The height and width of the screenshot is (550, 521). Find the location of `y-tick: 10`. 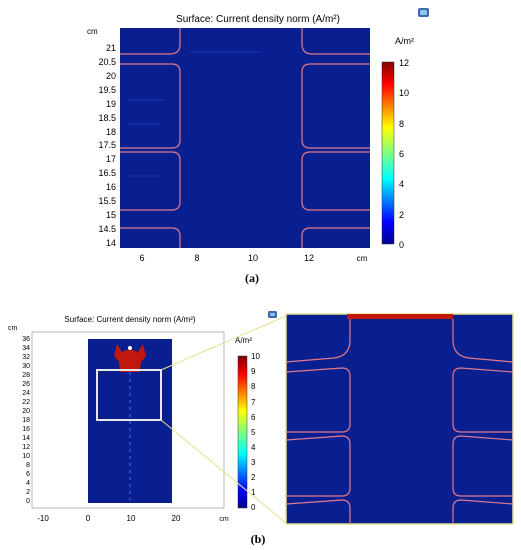

y-tick: 10 is located at coordinates (26, 456).